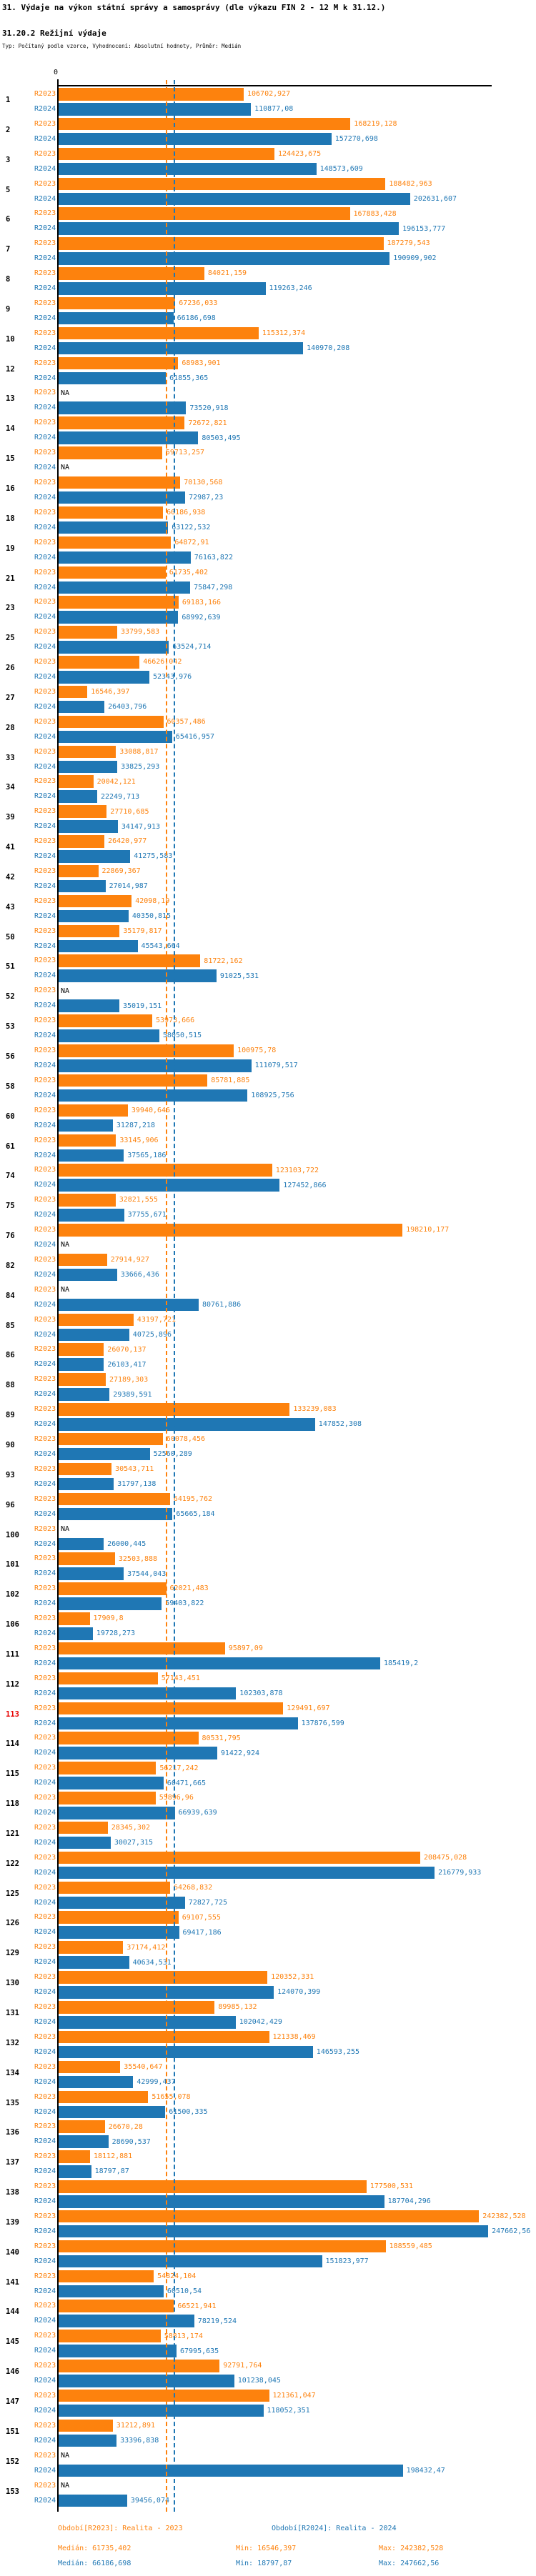 Image resolution: width=536 pixels, height=2576 pixels. What do you see at coordinates (10, 997) in the screenshot?
I see `row-number: 52` at bounding box center [10, 997].